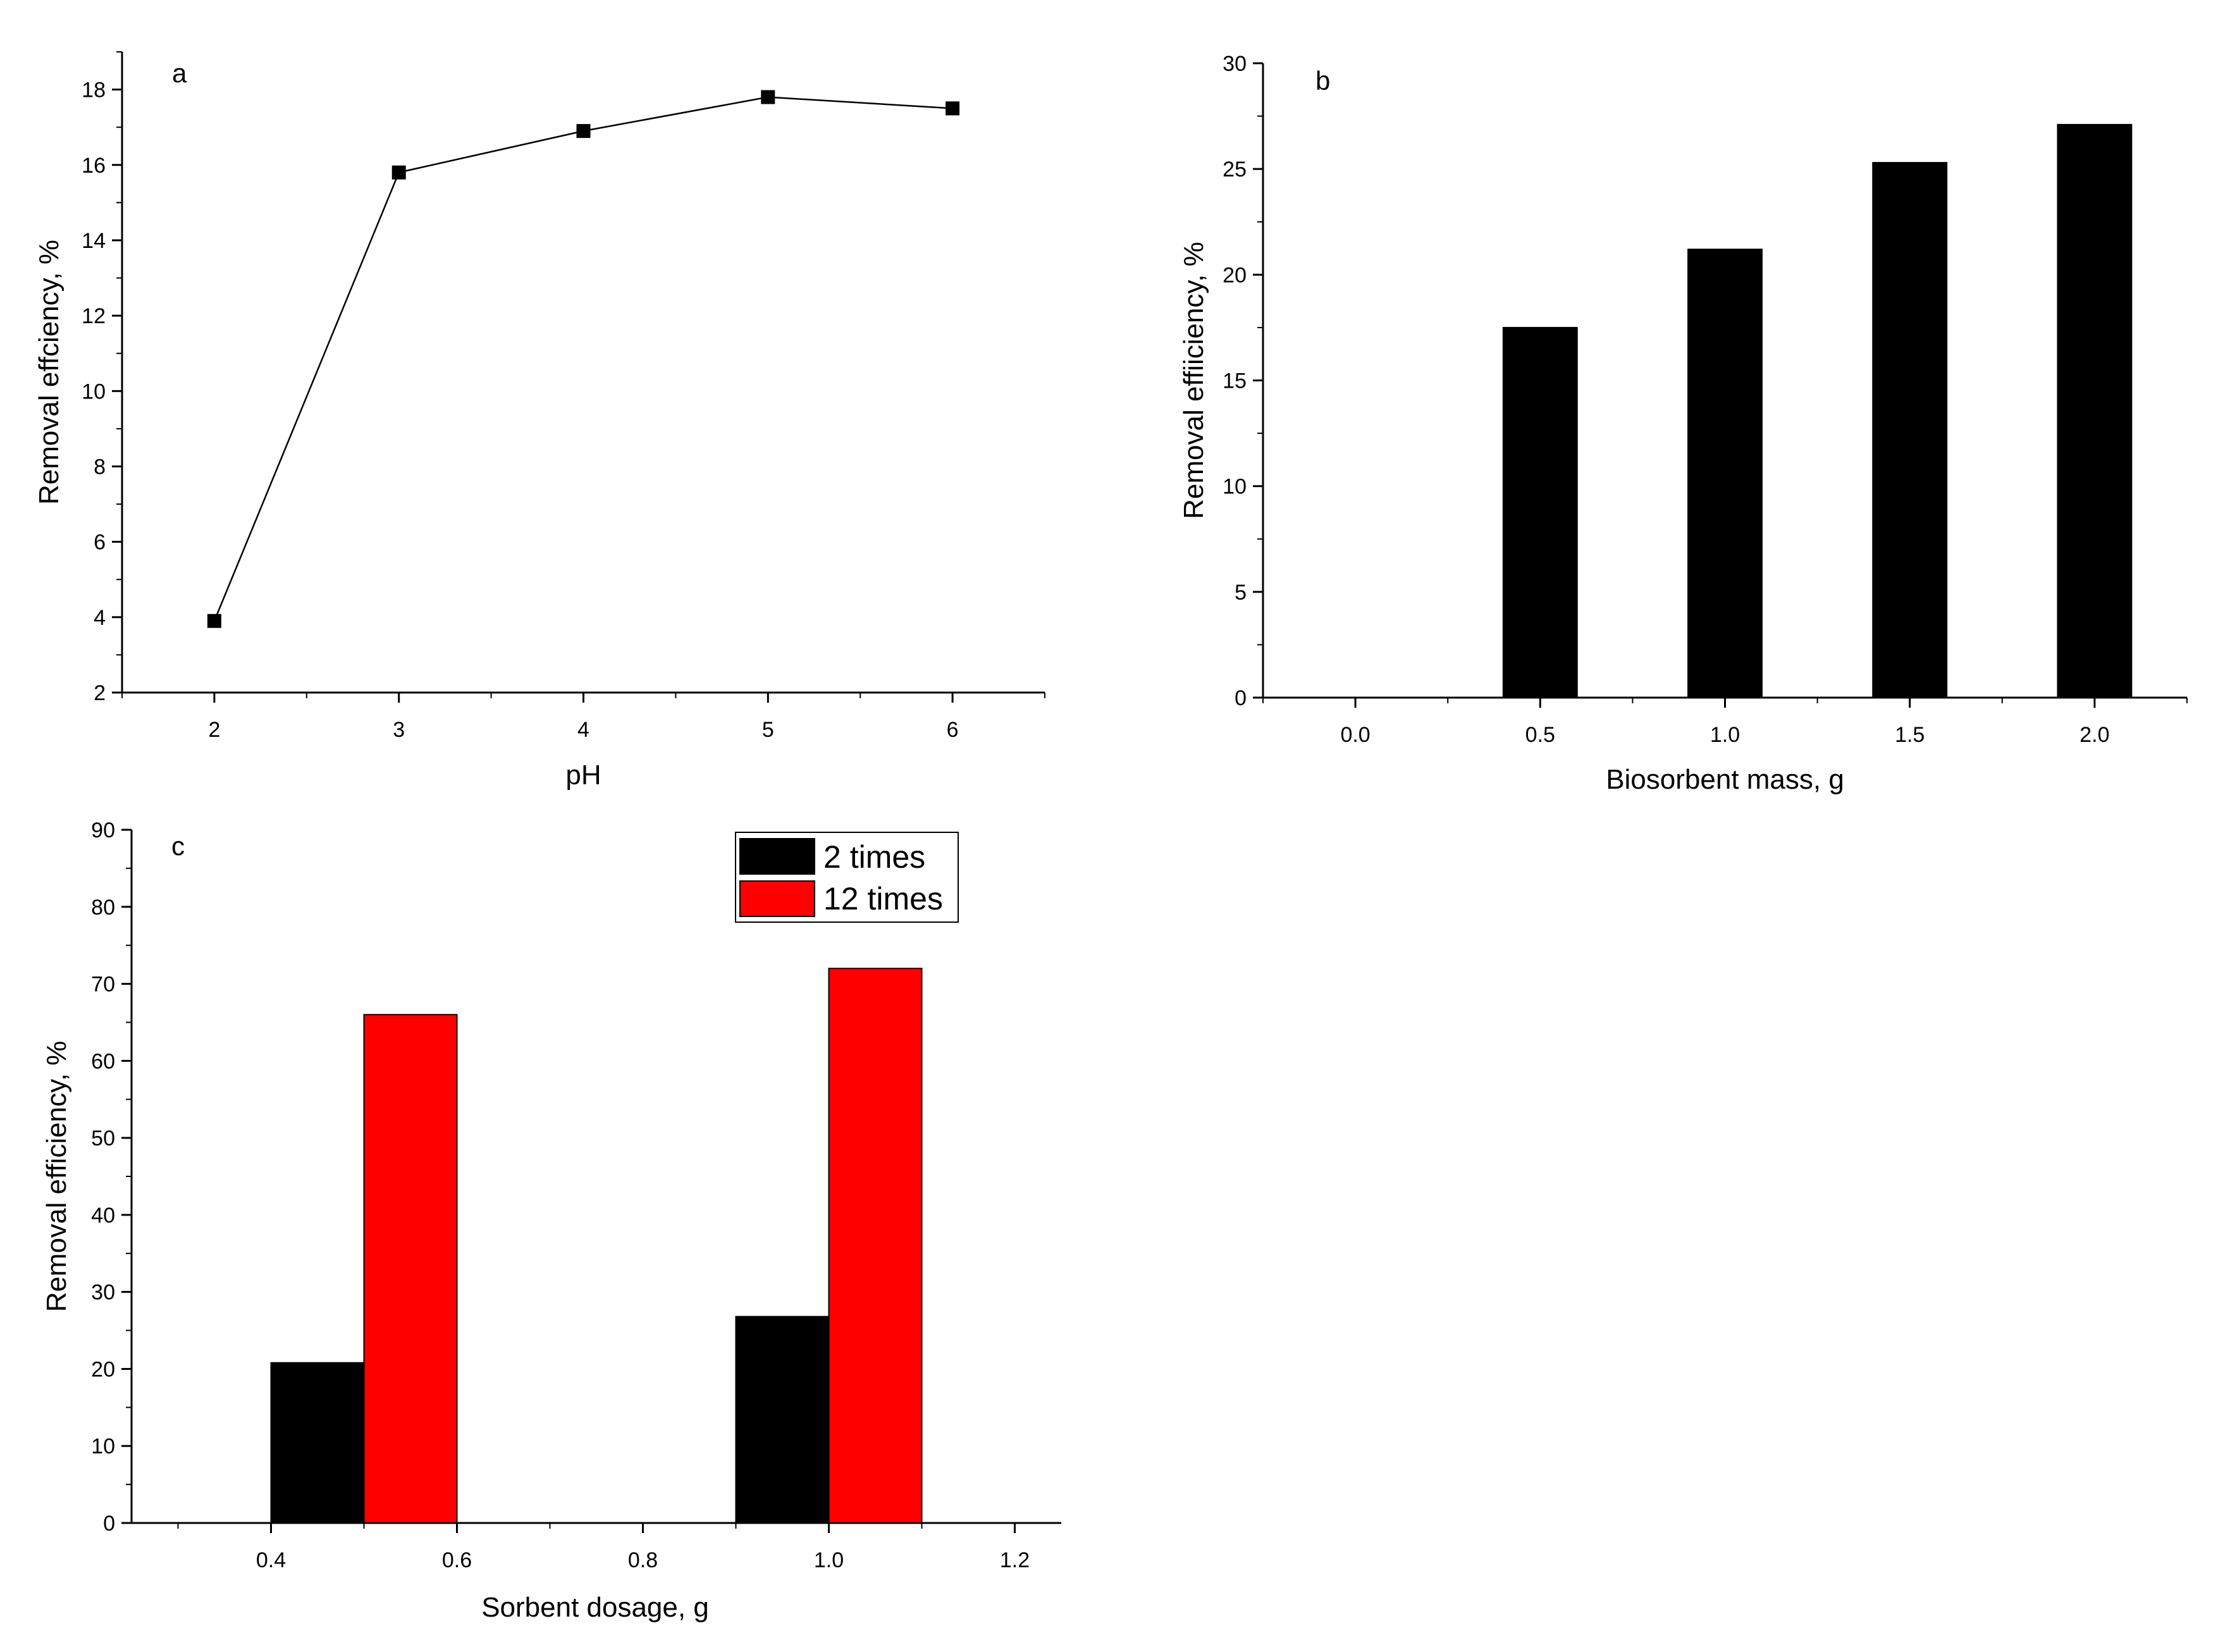 The width and height of the screenshot is (2230, 1652). I want to click on panel-c-x-tick-label: 1.2, so click(1015, 1560).